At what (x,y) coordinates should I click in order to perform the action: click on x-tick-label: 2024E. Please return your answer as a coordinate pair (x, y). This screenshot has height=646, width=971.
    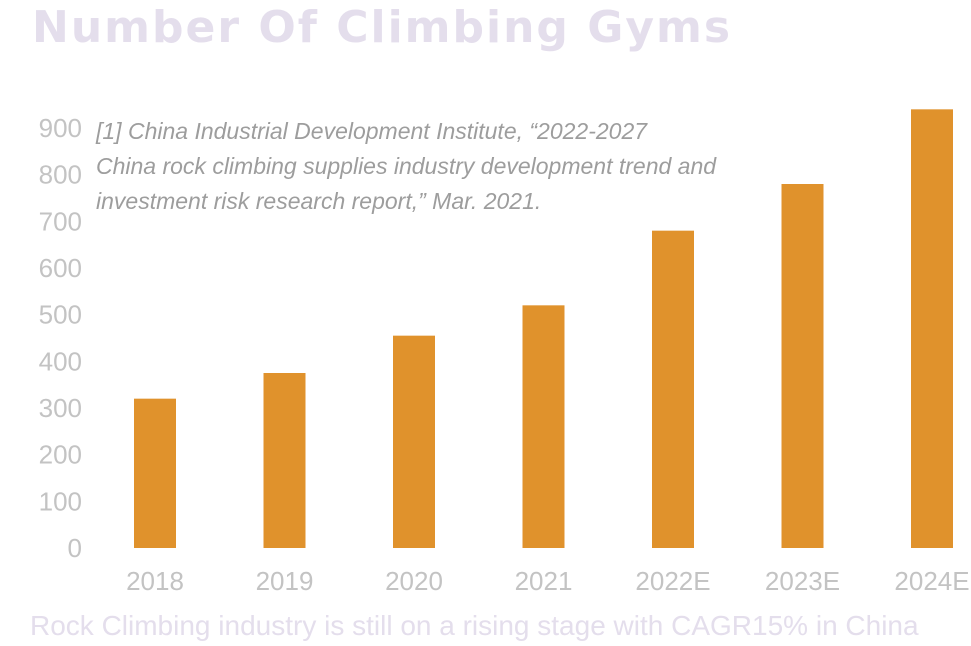
    Looking at the image, I should click on (931, 581).